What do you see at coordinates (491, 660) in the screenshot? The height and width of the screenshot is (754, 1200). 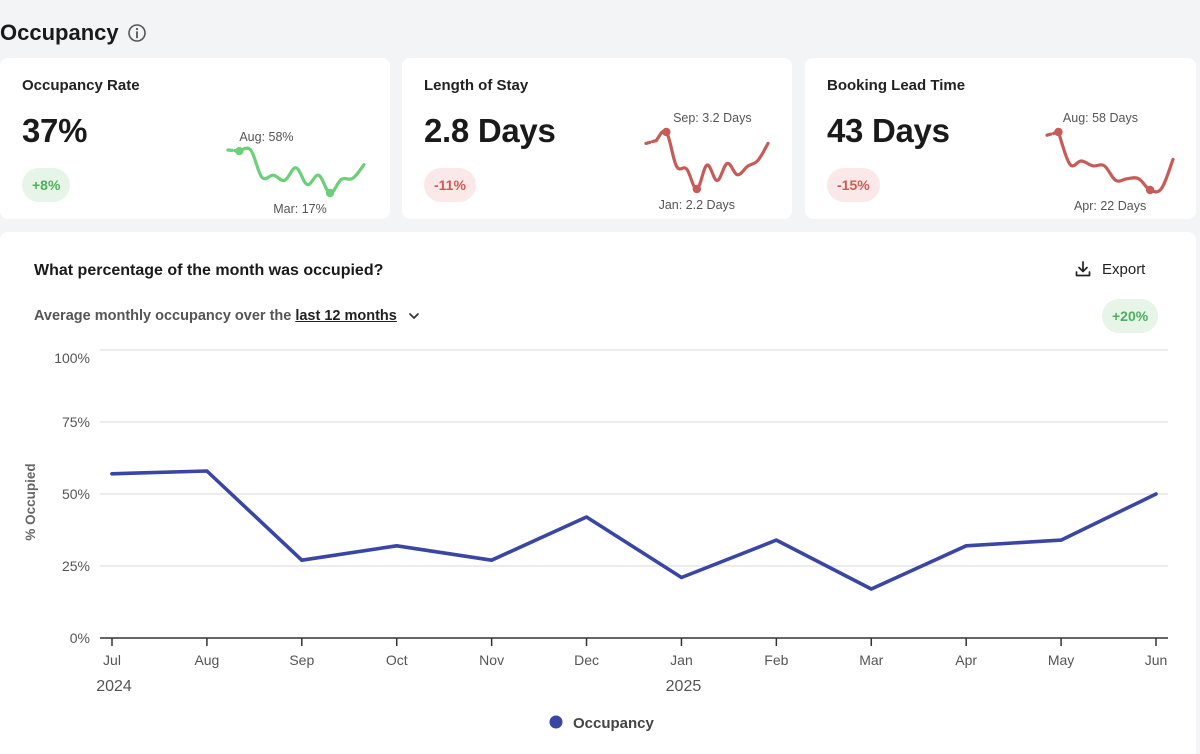 I see `x-tick-label: Nov` at bounding box center [491, 660].